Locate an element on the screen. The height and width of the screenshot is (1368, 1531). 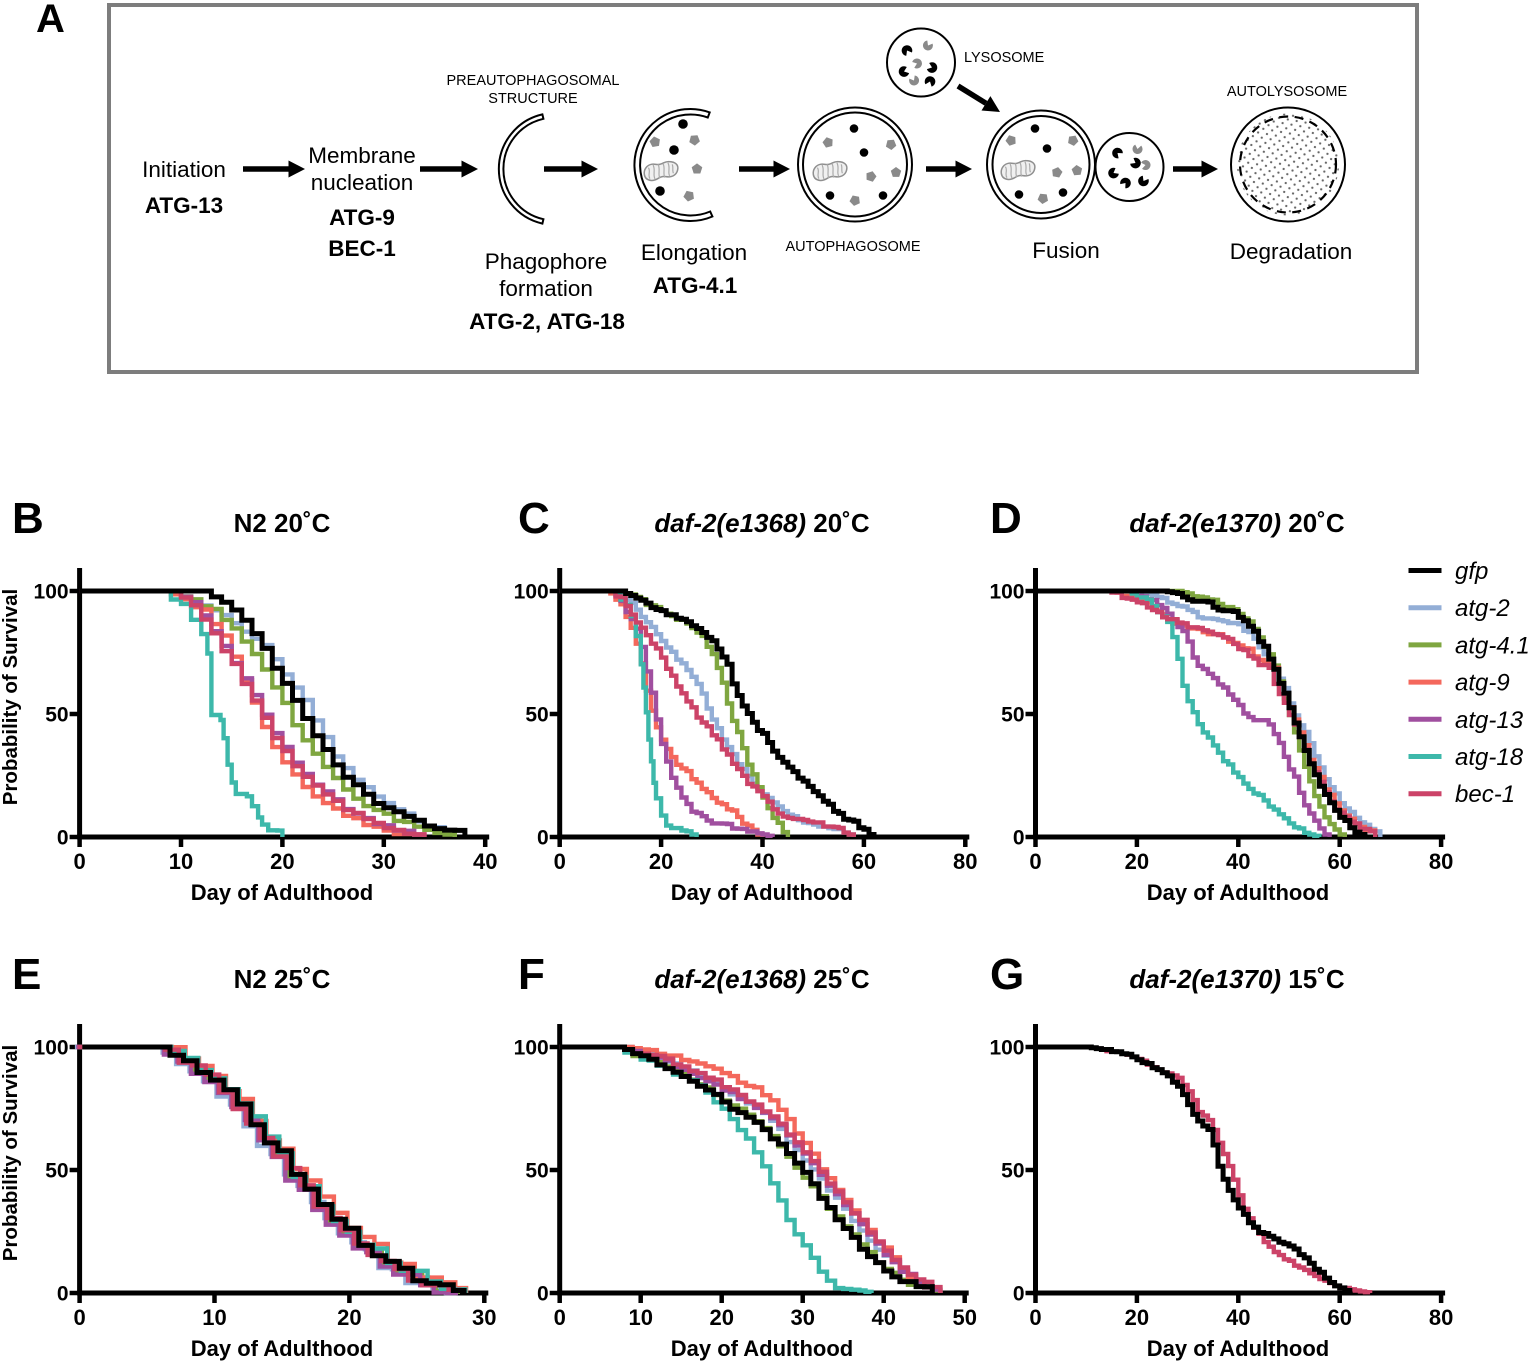
svg-text: Fusion is located at coordinates (1066, 250).